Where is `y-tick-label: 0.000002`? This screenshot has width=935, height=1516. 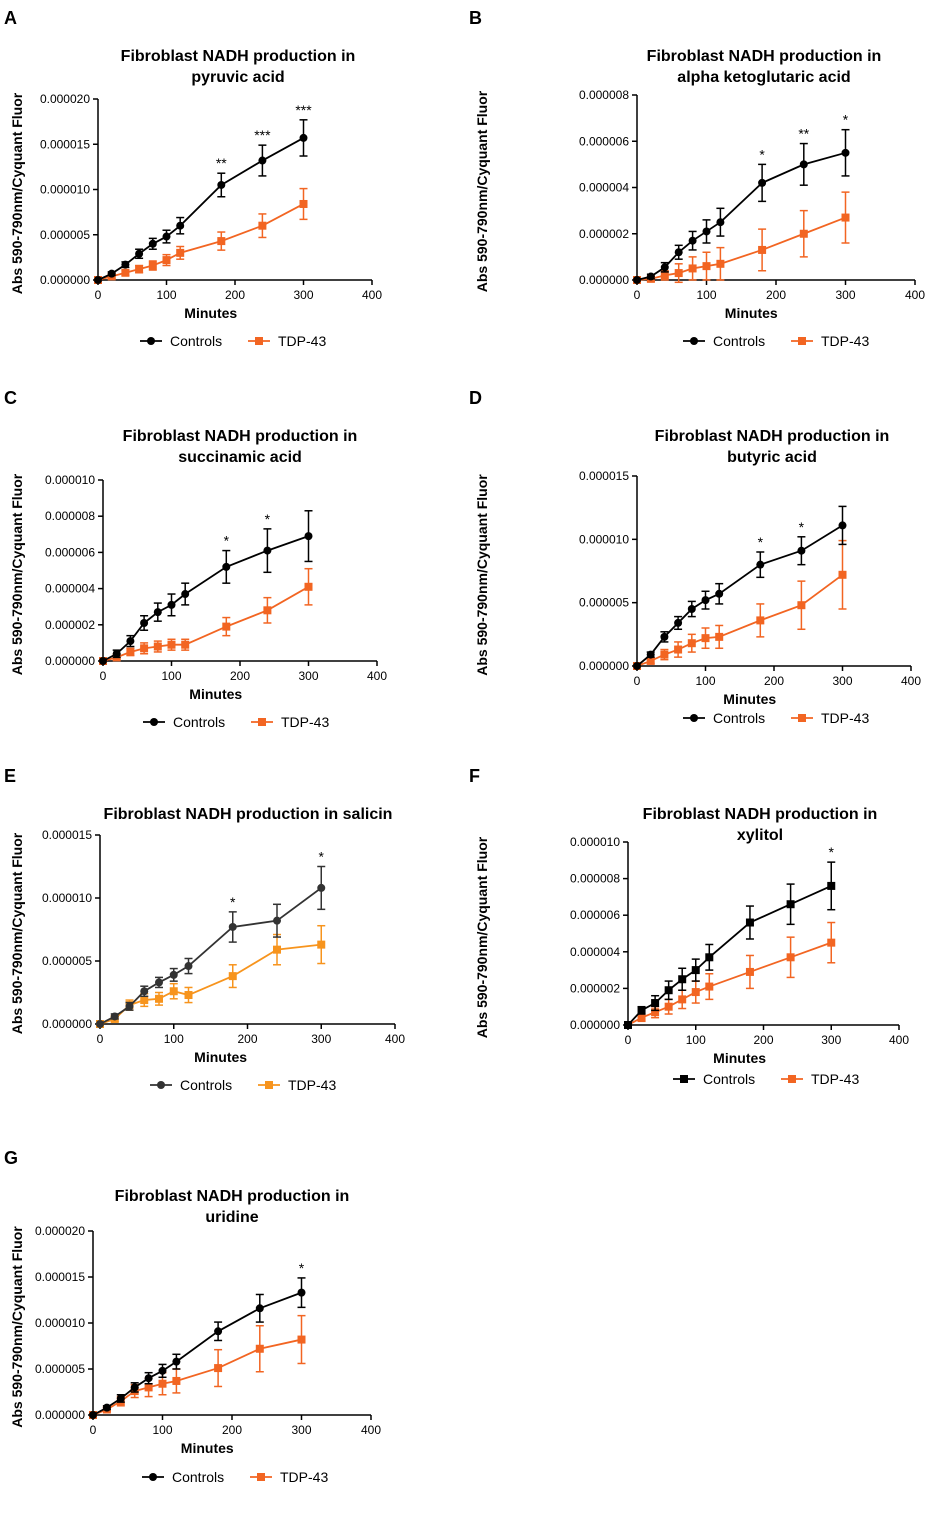 y-tick-label: 0.000002 is located at coordinates (70, 625).